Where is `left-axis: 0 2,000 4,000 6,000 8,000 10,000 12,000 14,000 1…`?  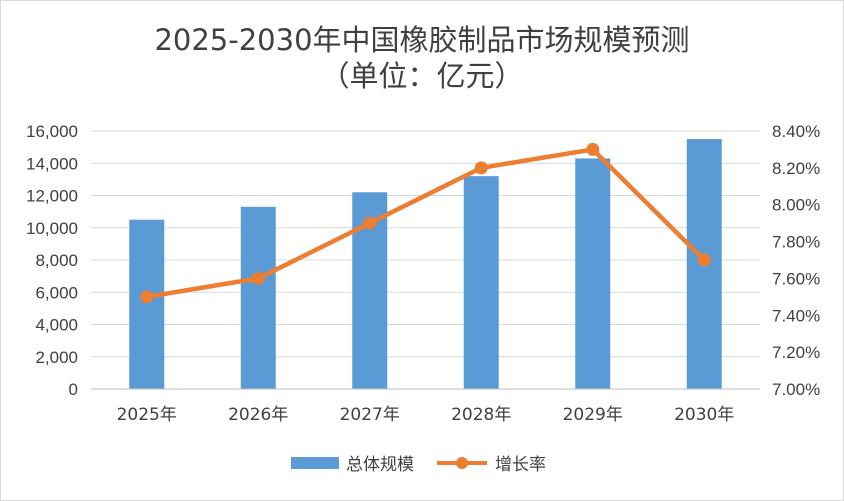 left-axis: 0 2,000 4,000 6,000 8,000 10,000 12,000 14,000 1… is located at coordinates (52, 260).